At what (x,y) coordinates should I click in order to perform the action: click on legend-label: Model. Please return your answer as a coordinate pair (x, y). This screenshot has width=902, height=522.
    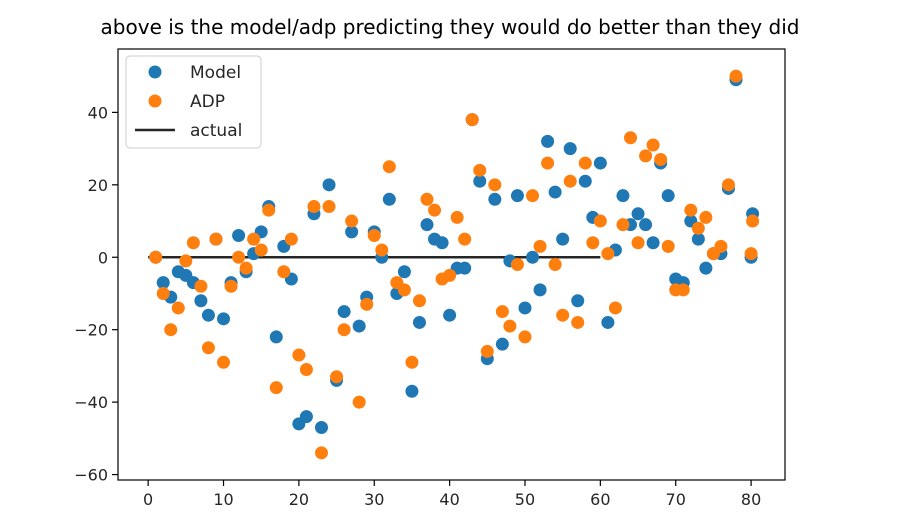
    Looking at the image, I should click on (215, 73).